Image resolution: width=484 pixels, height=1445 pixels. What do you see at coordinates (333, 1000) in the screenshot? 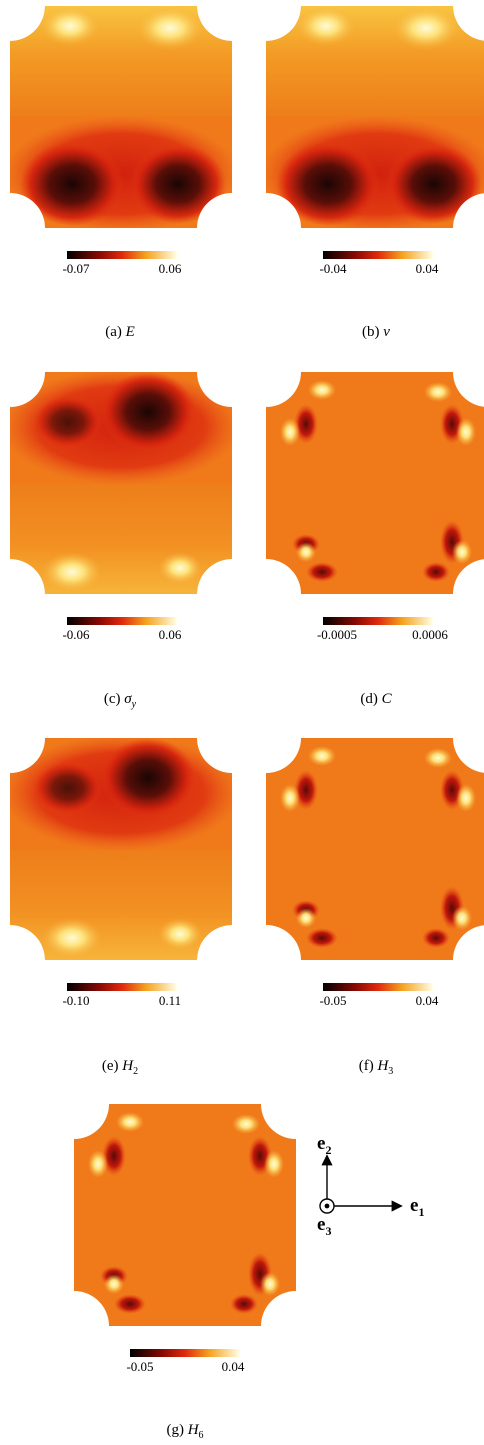
I see `colorbar-f-min-label: -0.05` at bounding box center [333, 1000].